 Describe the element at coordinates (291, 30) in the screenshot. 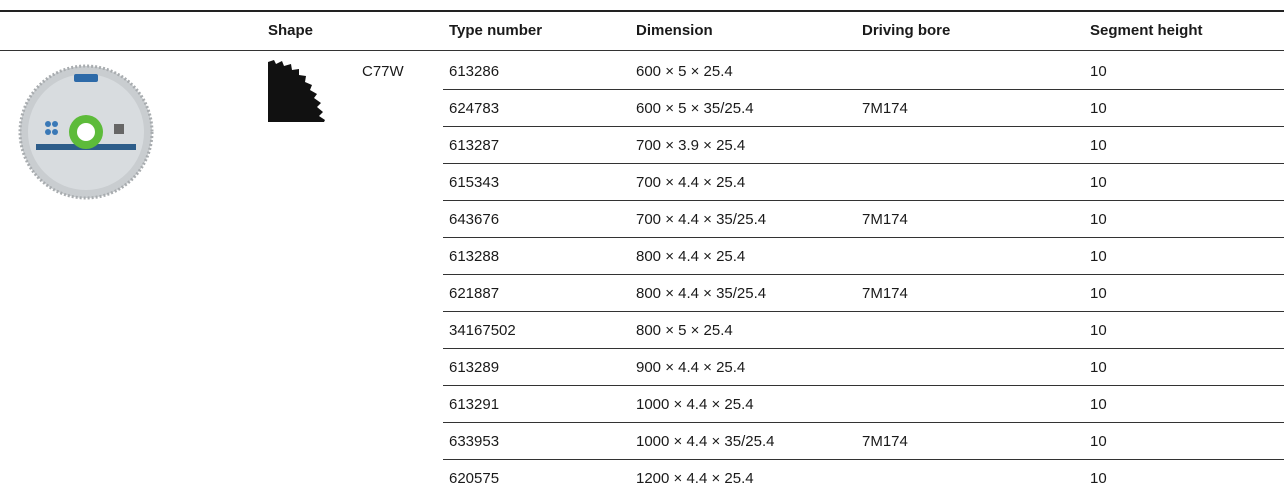

I see `column-header: Shape` at that location.